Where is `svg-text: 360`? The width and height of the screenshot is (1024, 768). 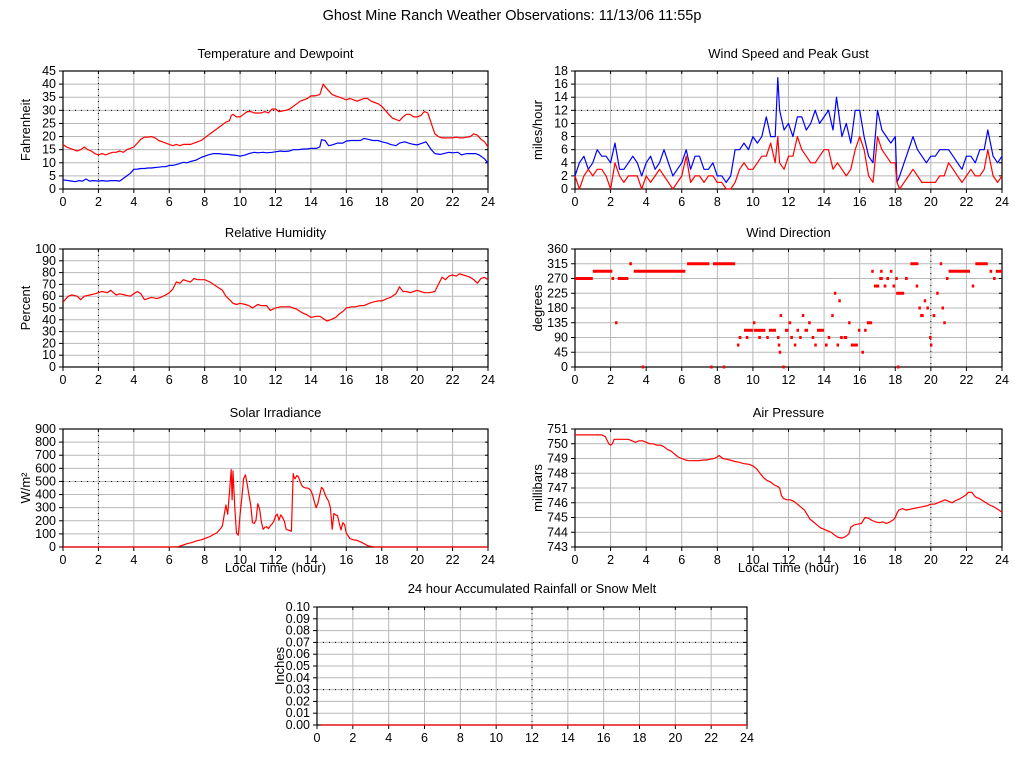 svg-text: 360 is located at coordinates (557, 249).